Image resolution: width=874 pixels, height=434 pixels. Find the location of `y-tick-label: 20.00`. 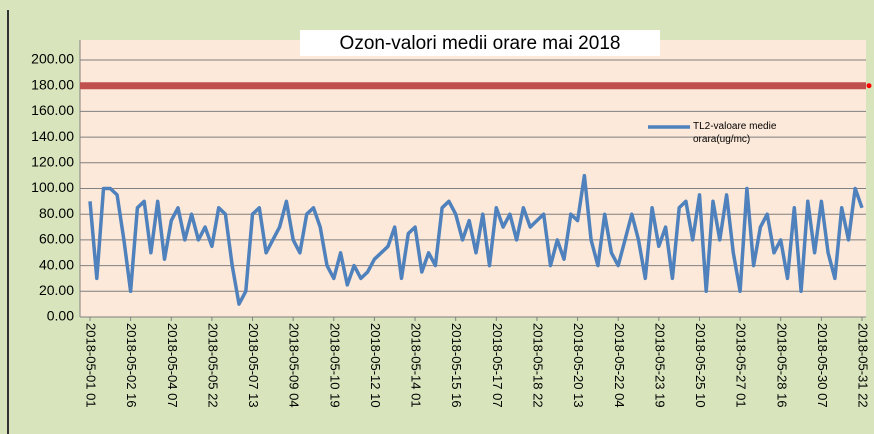

y-tick-label: 20.00 is located at coordinates (56, 290).